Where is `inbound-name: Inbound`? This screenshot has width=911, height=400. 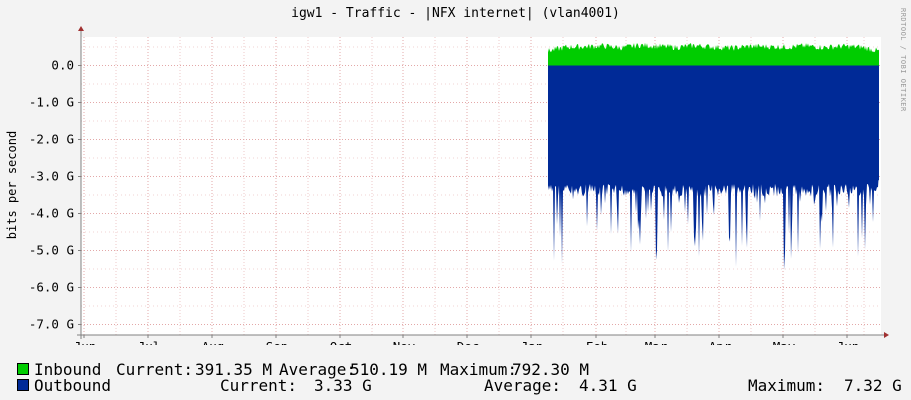
inbound-name: Inbound is located at coordinates (68, 369).